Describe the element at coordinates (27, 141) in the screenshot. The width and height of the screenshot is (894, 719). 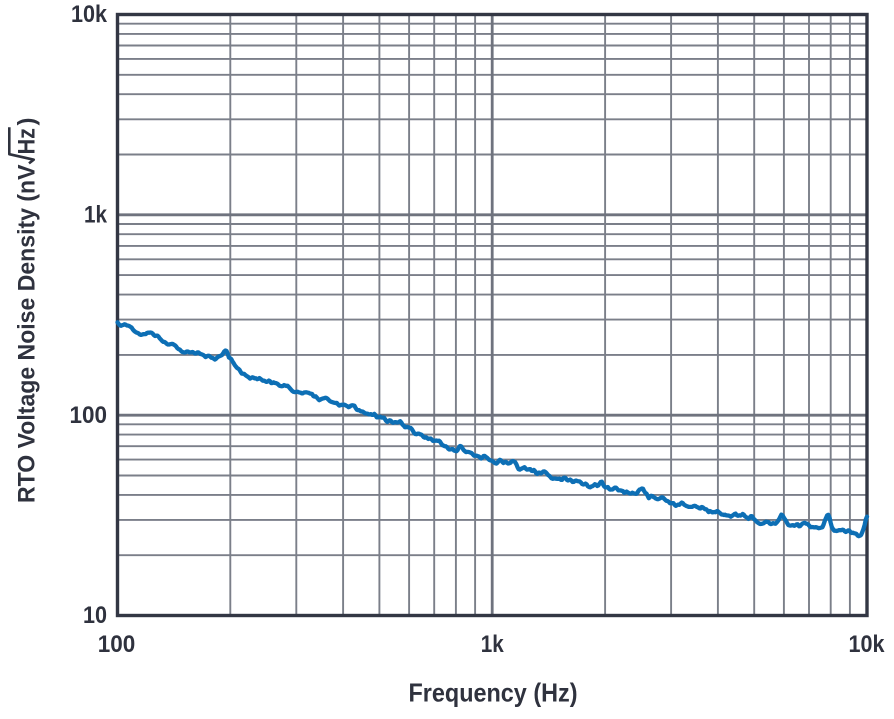
I see `svg-text: Hz` at that location.